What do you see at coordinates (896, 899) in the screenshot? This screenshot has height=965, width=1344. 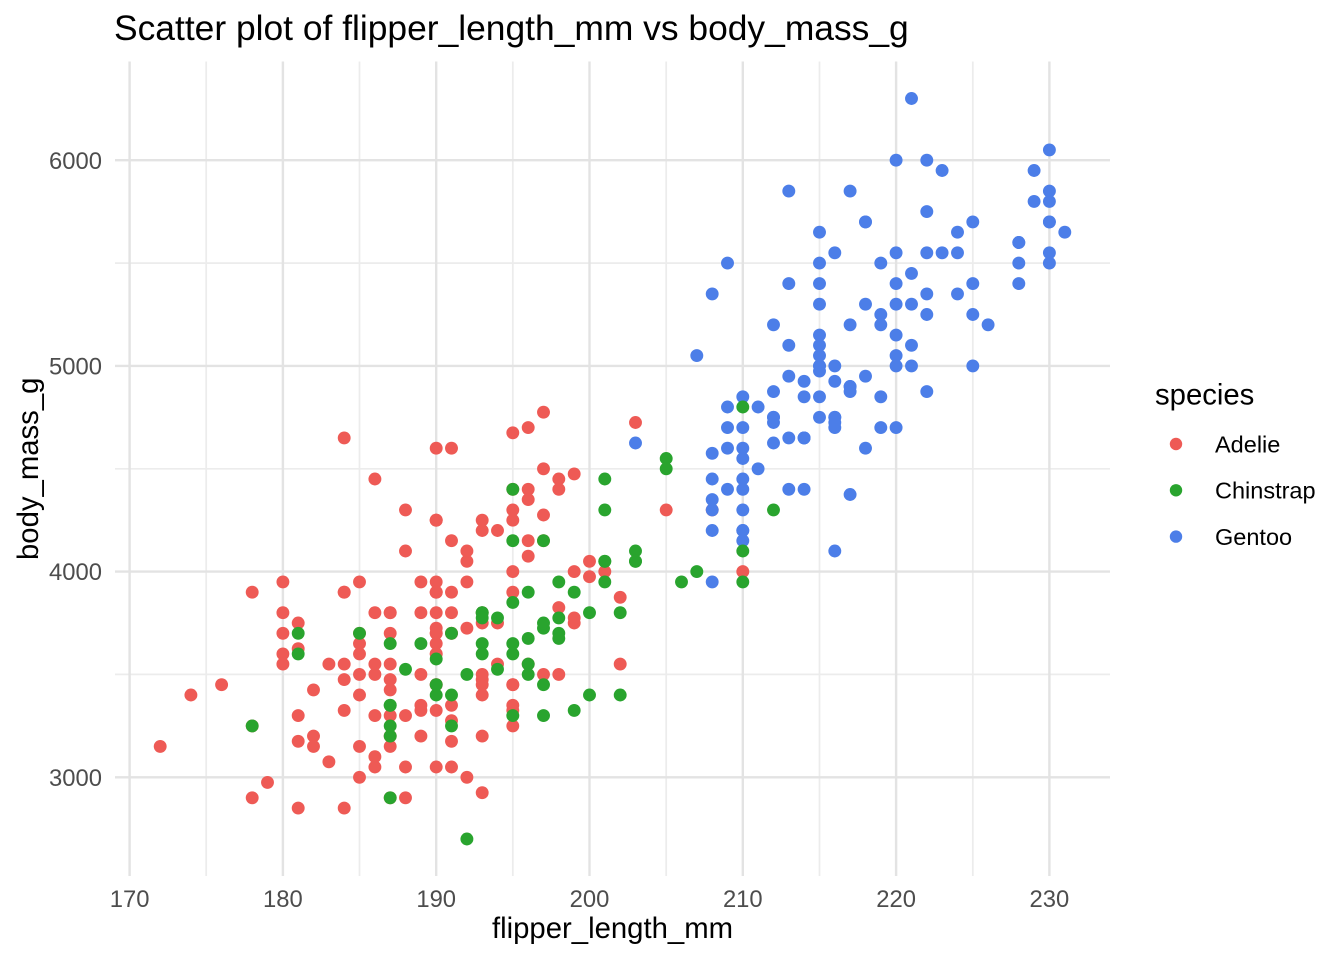 I see `svg-text: 220` at bounding box center [896, 899].